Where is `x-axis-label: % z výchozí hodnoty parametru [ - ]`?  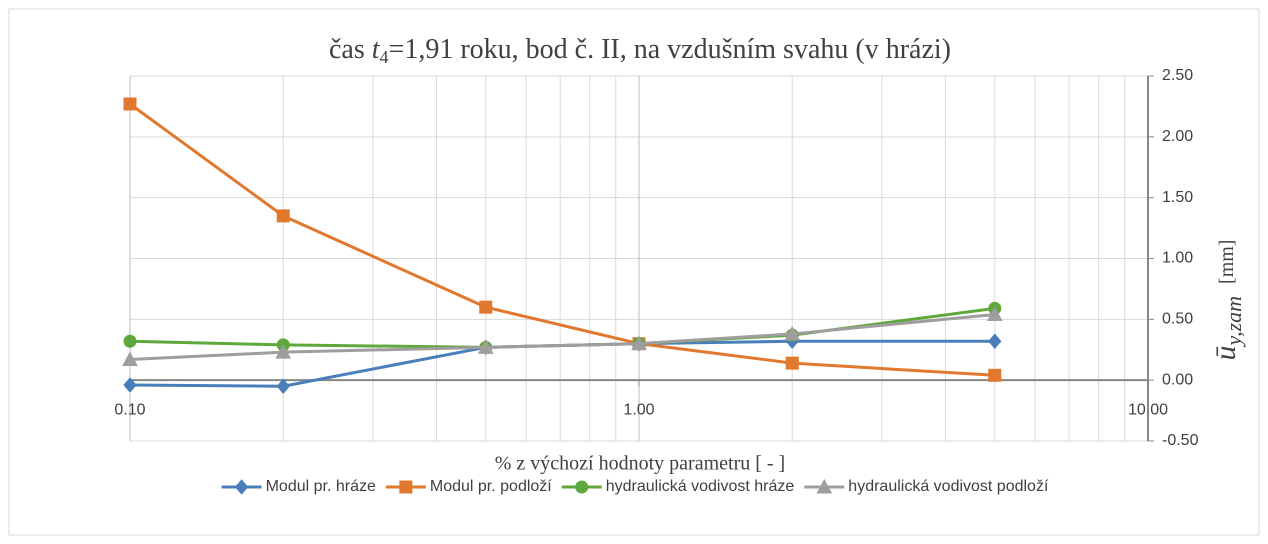
x-axis-label: % z výchozí hodnoty parametru [ - ] is located at coordinates (640, 464).